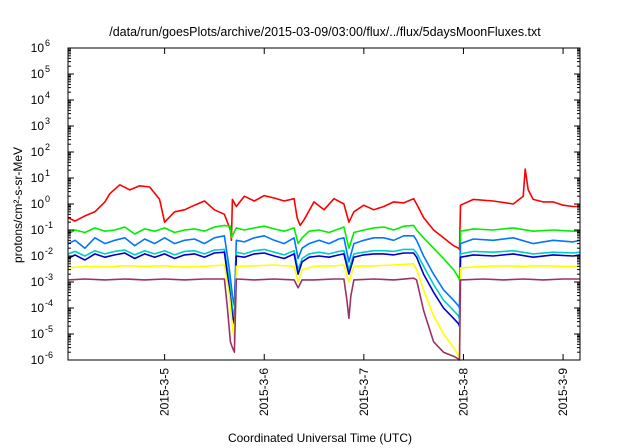 Image resolution: width=640 pixels, height=448 pixels. Describe the element at coordinates (49, 277) in the screenshot. I see `y-tick-exp-9: -3` at that location.